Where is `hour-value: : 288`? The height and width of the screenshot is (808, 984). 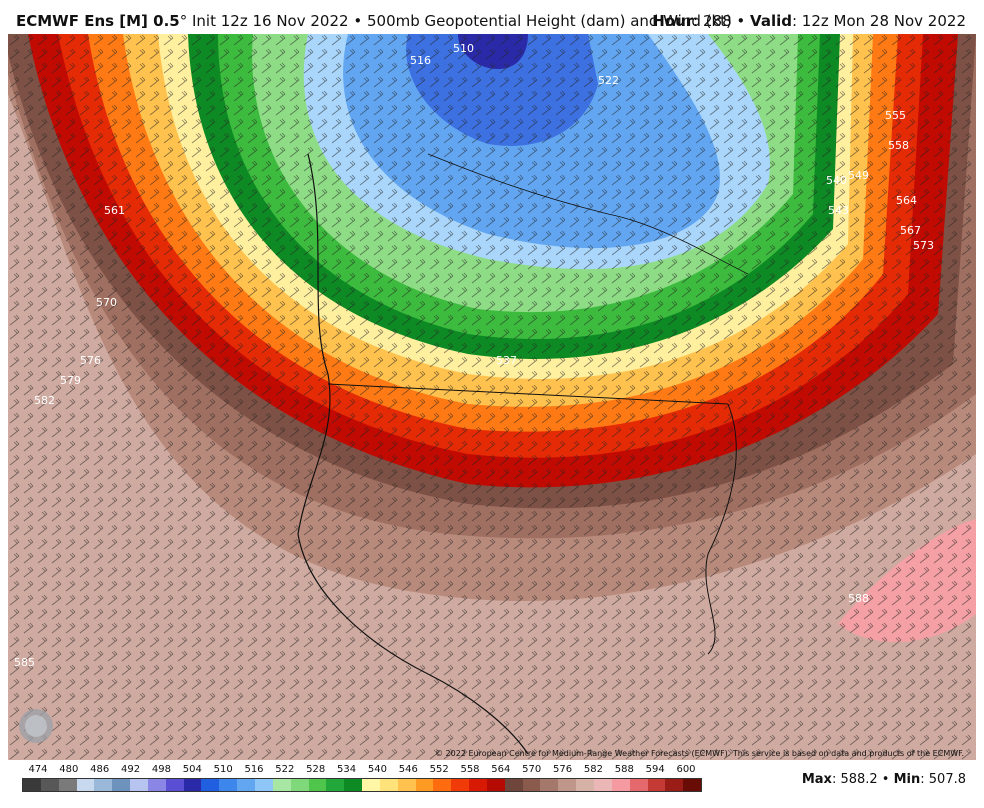
hour-value: : 288 is located at coordinates (712, 21).